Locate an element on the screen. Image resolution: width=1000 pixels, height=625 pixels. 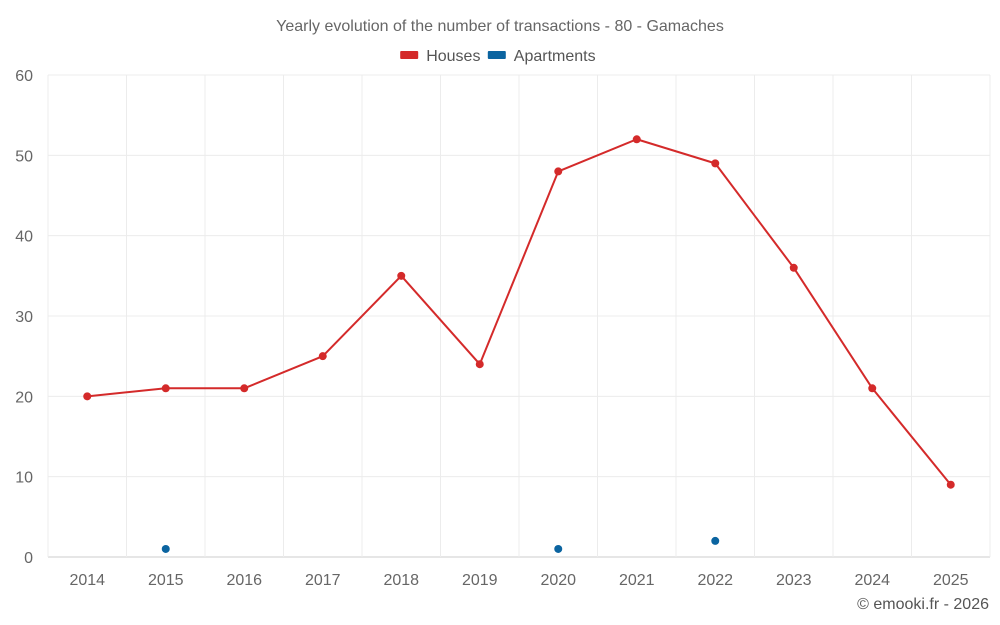
x-tick-label: 2025 is located at coordinates (951, 580).